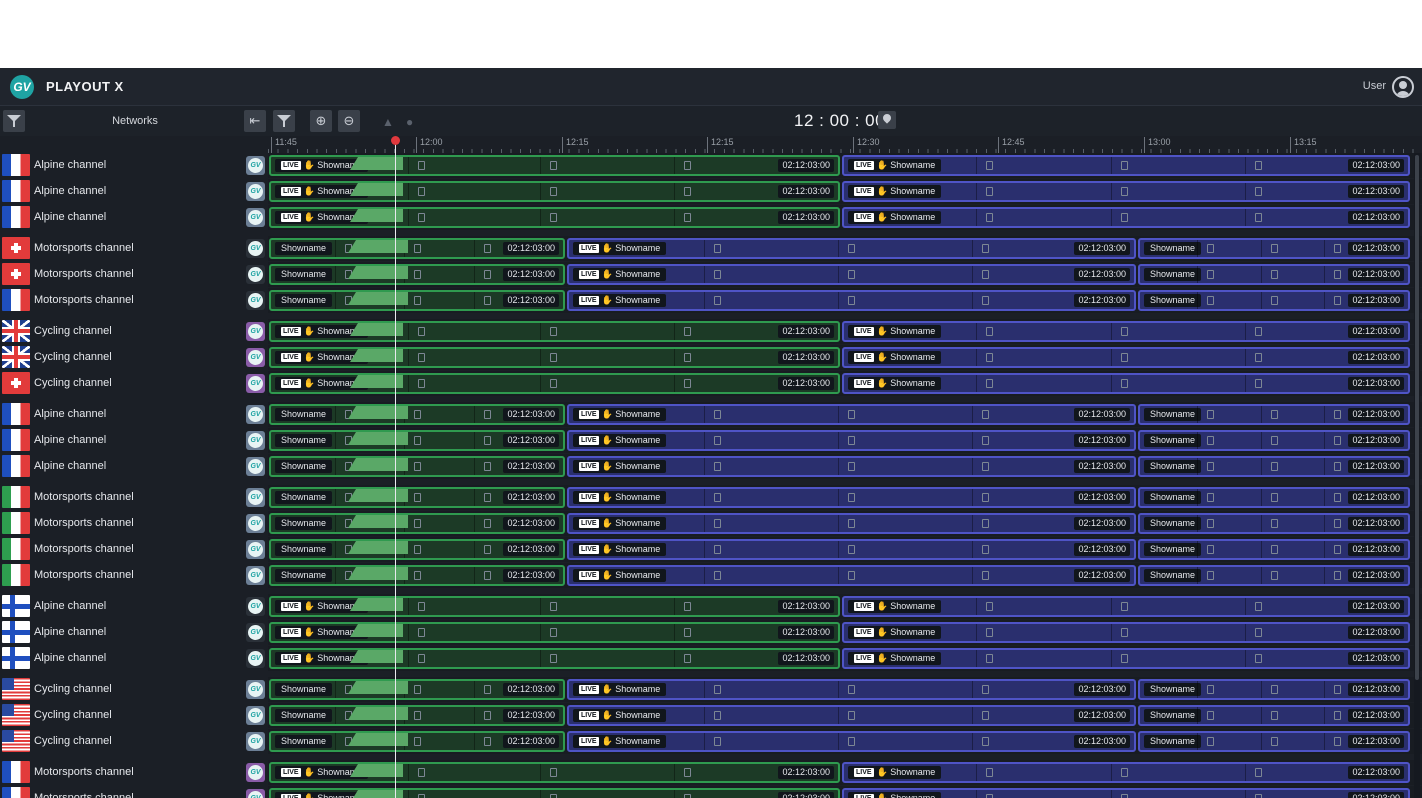  Describe the element at coordinates (1417, 475) in the screenshot. I see `vertical-scrollbar` at that location.